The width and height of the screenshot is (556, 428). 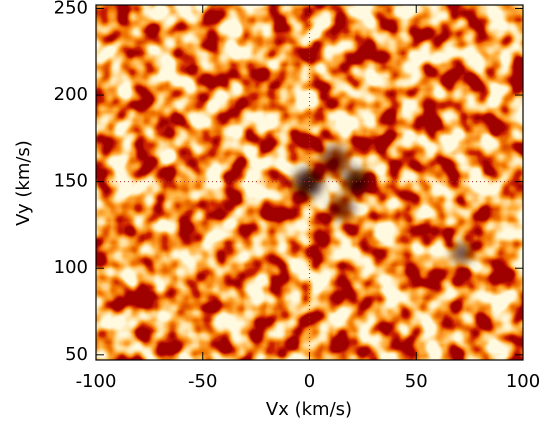 I want to click on x-tick-label: 50, so click(x=416, y=381).